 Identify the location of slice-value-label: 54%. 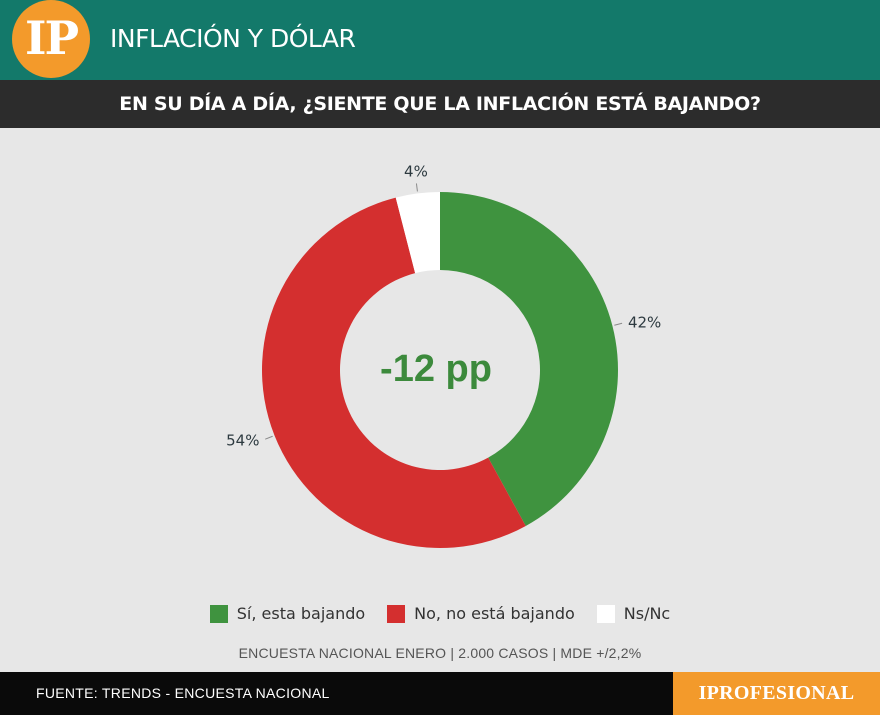
(242, 441).